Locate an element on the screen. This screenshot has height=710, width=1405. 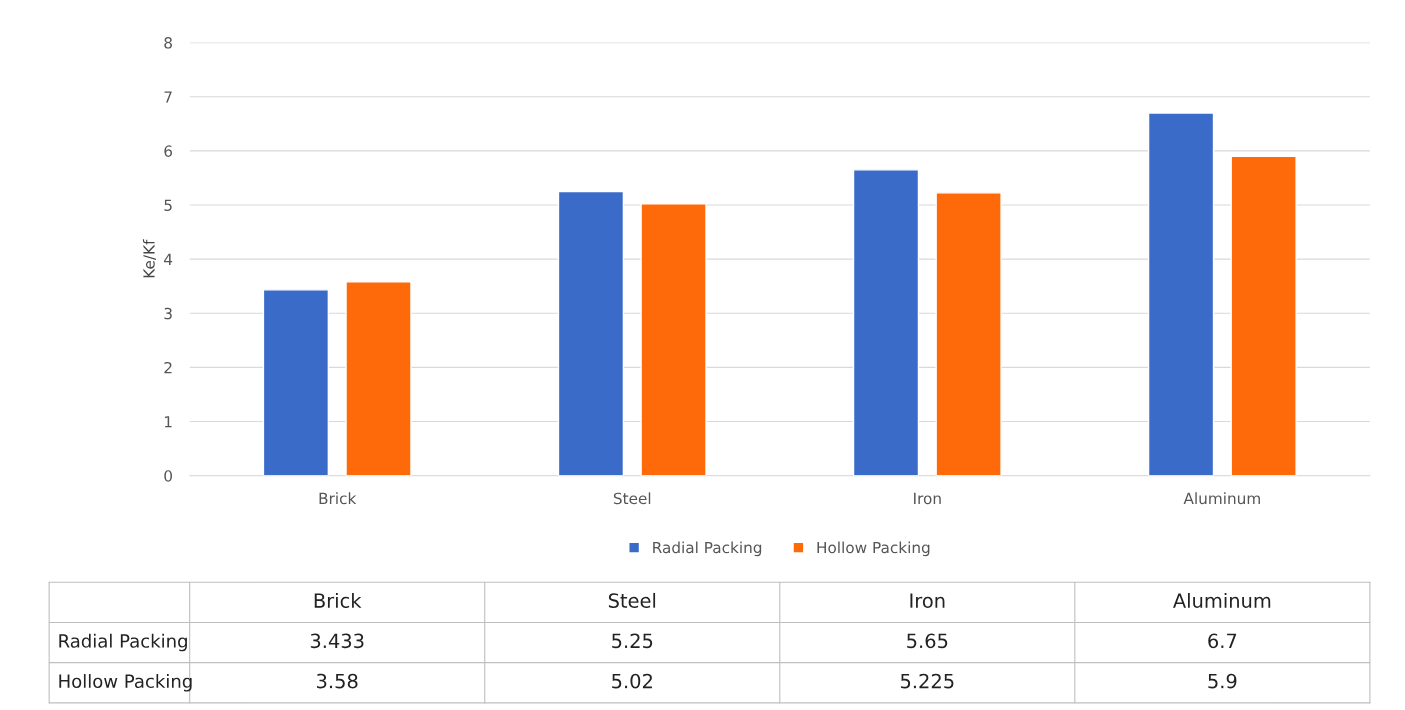
text: Hollow Packing is located at coordinates (125, 683).